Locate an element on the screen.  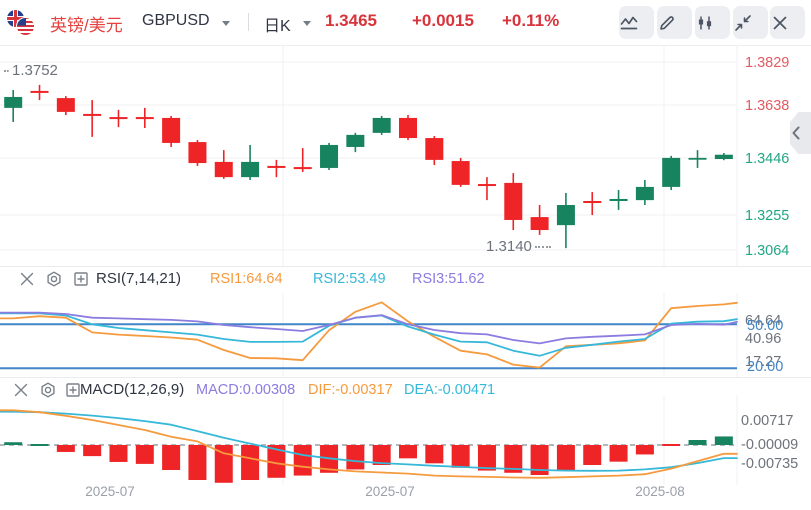
pencil-icon is located at coordinates (667, 22).